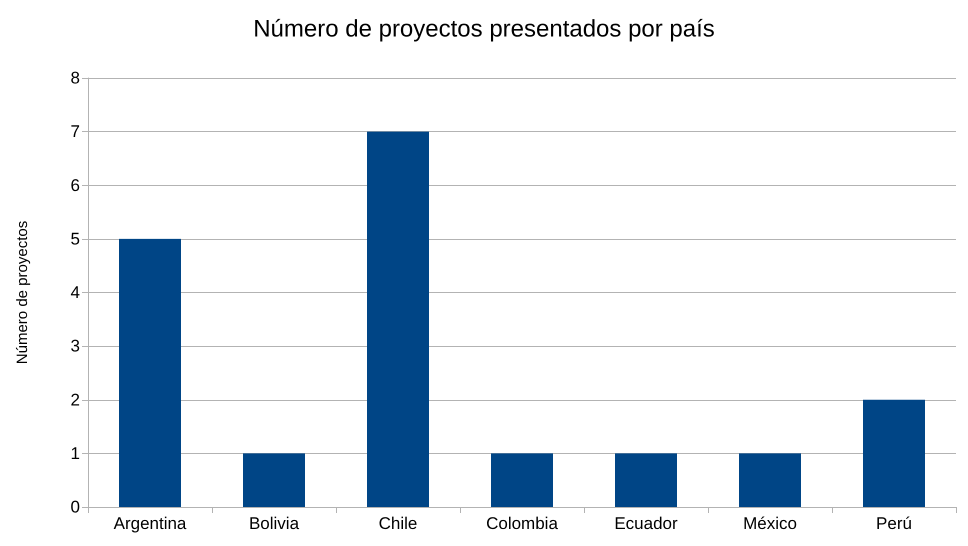  Describe the element at coordinates (75, 453) in the screenshot. I see `y-tick-label: 1` at that location.